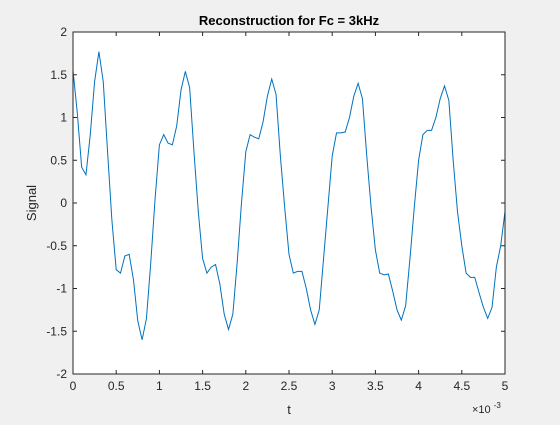  I want to click on x-tick-label: 5, so click(505, 386).